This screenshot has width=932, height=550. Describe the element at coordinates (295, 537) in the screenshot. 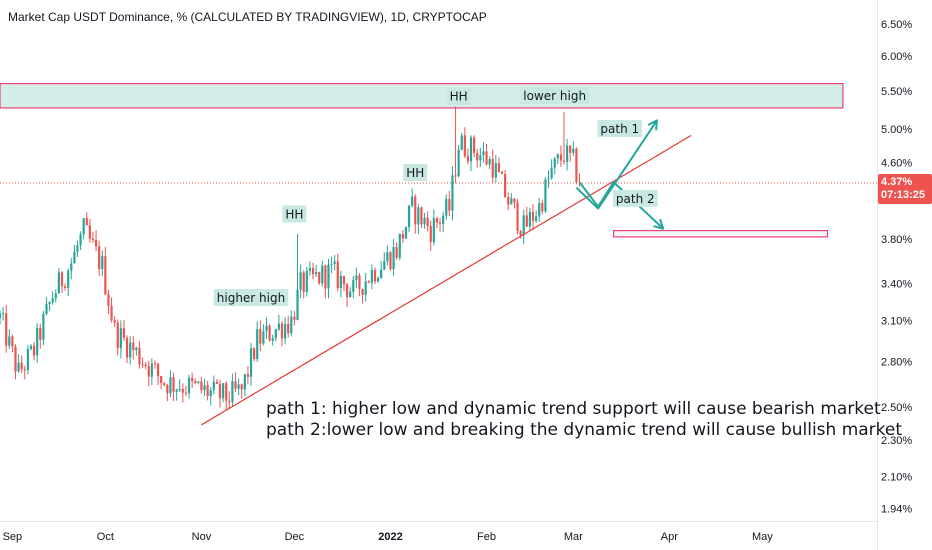

I see `x-tick-label: Dec` at that location.